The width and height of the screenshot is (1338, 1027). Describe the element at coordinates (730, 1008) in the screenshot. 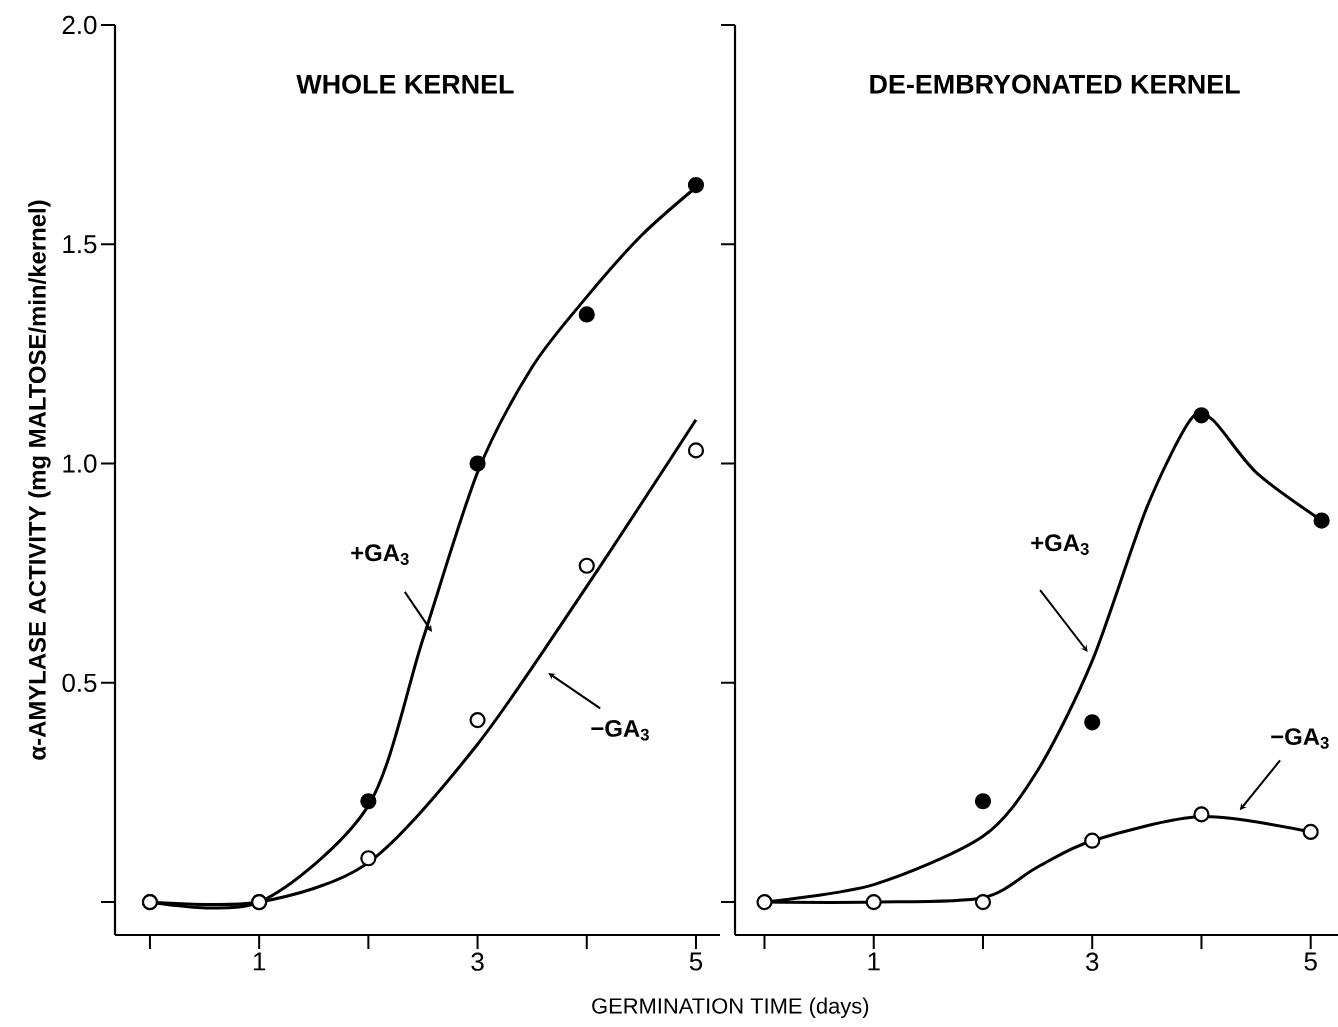

I see `x-axis-title: GERMINATION TIME (days)` at that location.